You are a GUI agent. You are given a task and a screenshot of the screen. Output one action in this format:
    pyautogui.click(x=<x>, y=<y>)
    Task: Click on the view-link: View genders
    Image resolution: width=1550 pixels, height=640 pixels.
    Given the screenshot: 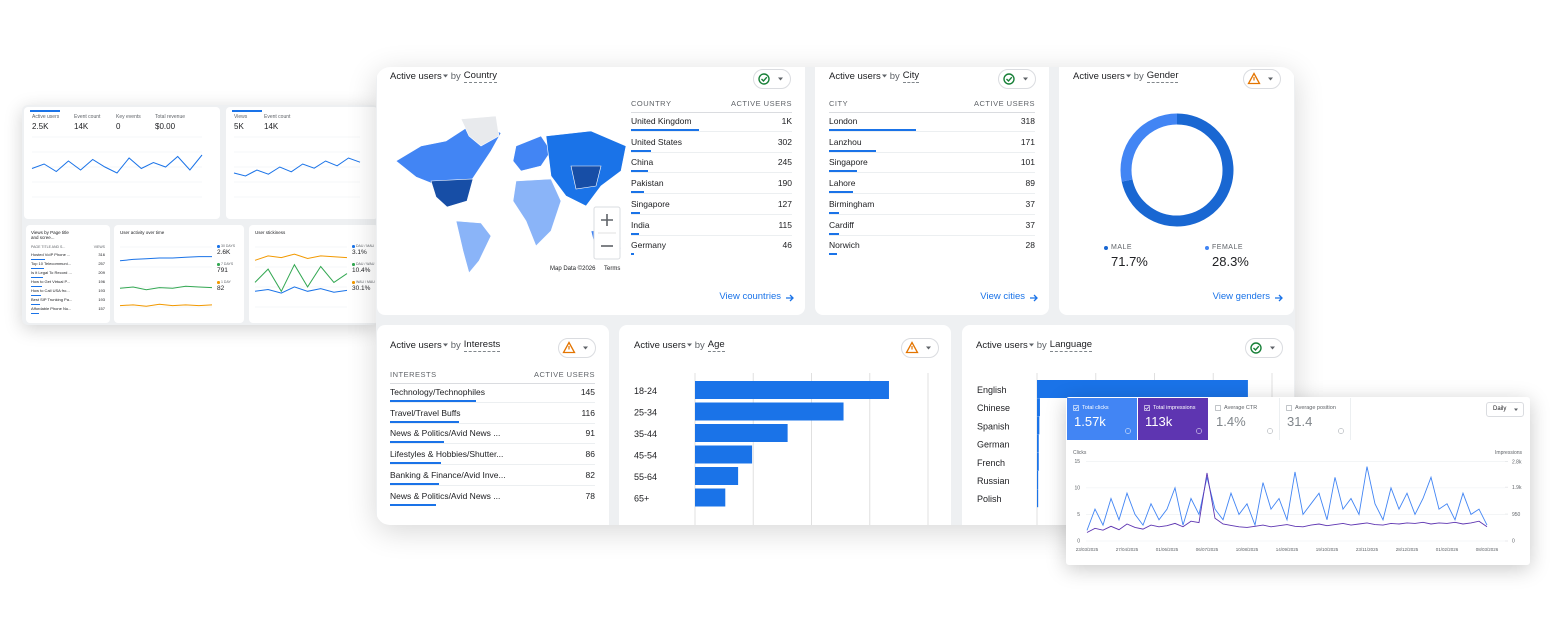 What is the action you would take?
    pyautogui.click(x=1241, y=296)
    